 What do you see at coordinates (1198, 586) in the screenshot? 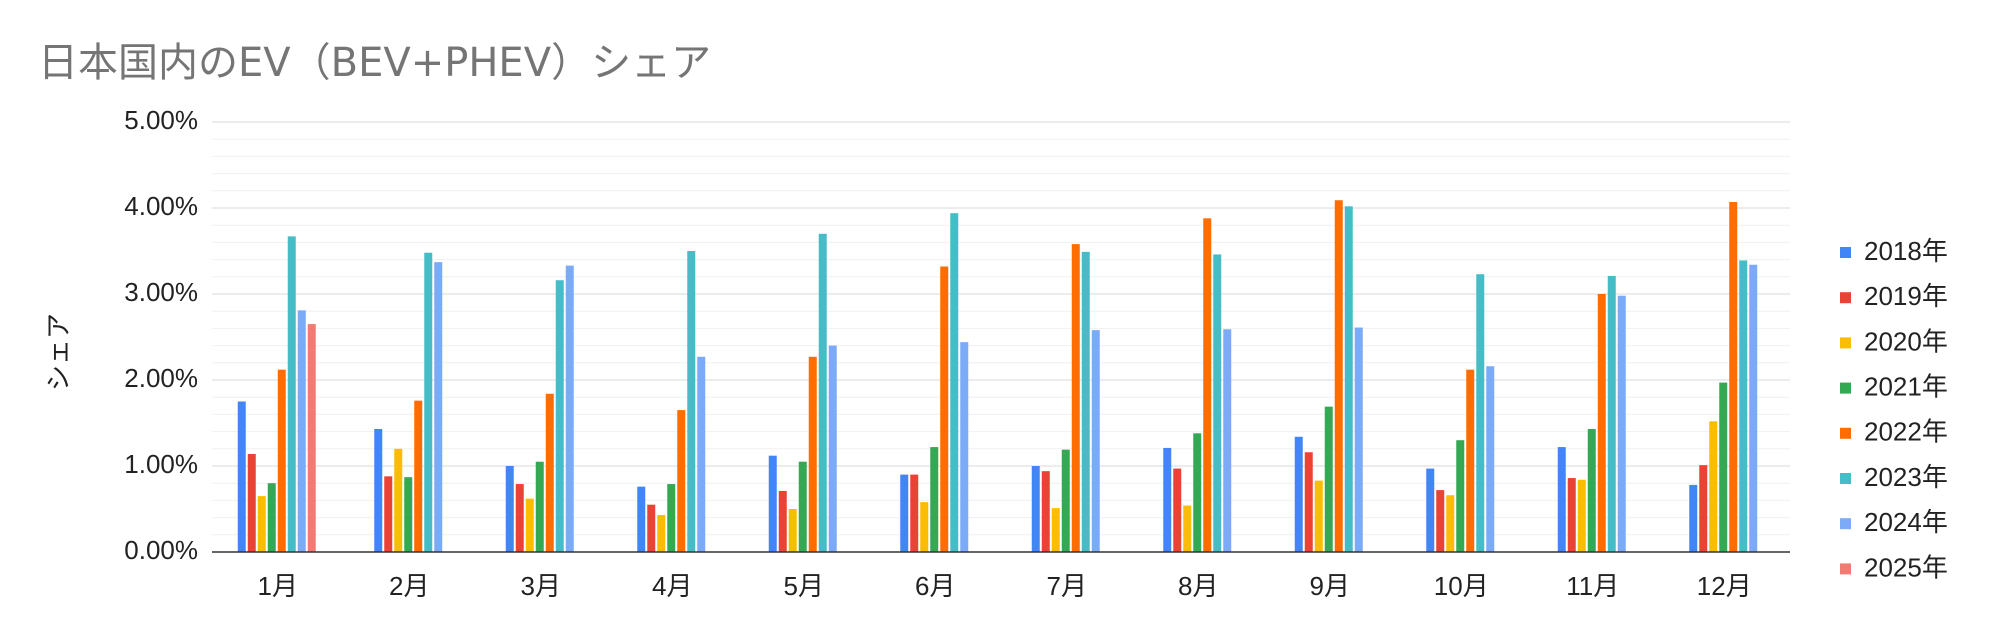
I see `x-tick-label: 8月` at bounding box center [1198, 586].